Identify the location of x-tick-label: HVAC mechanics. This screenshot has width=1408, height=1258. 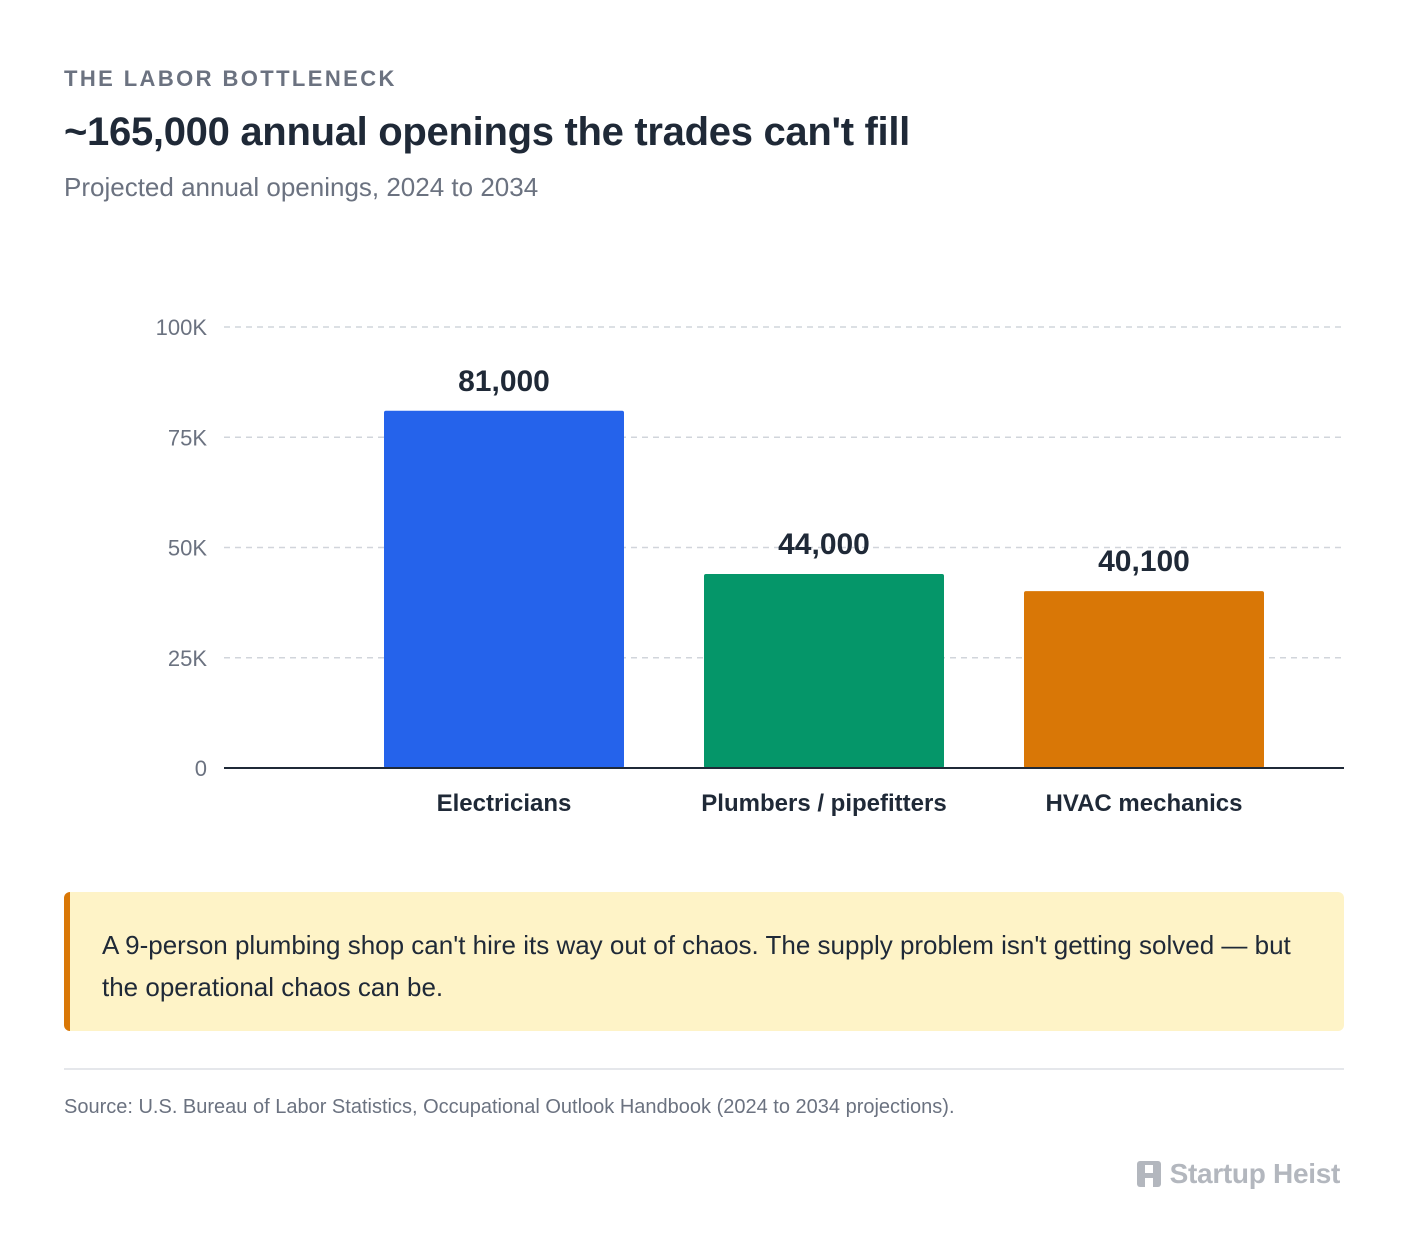
(1144, 803).